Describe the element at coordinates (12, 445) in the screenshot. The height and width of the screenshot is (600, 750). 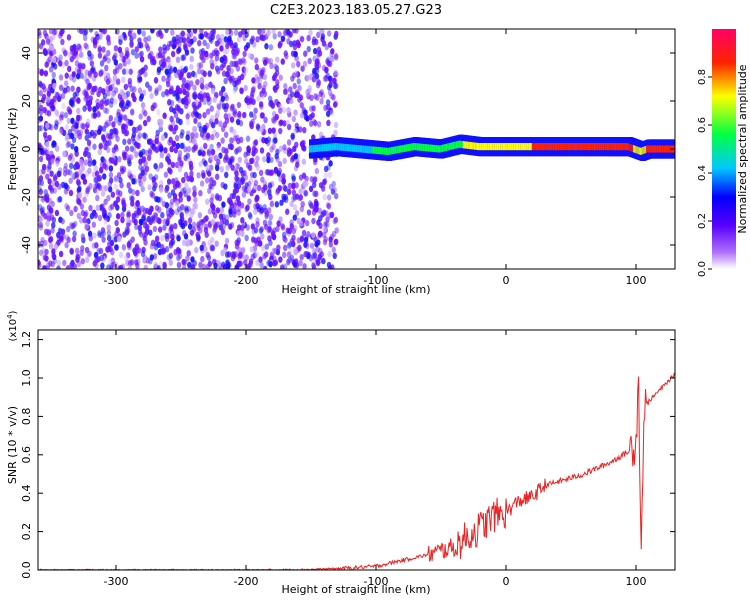
I see `snr-y-axis-label: SNR (10 * v/v)` at that location.